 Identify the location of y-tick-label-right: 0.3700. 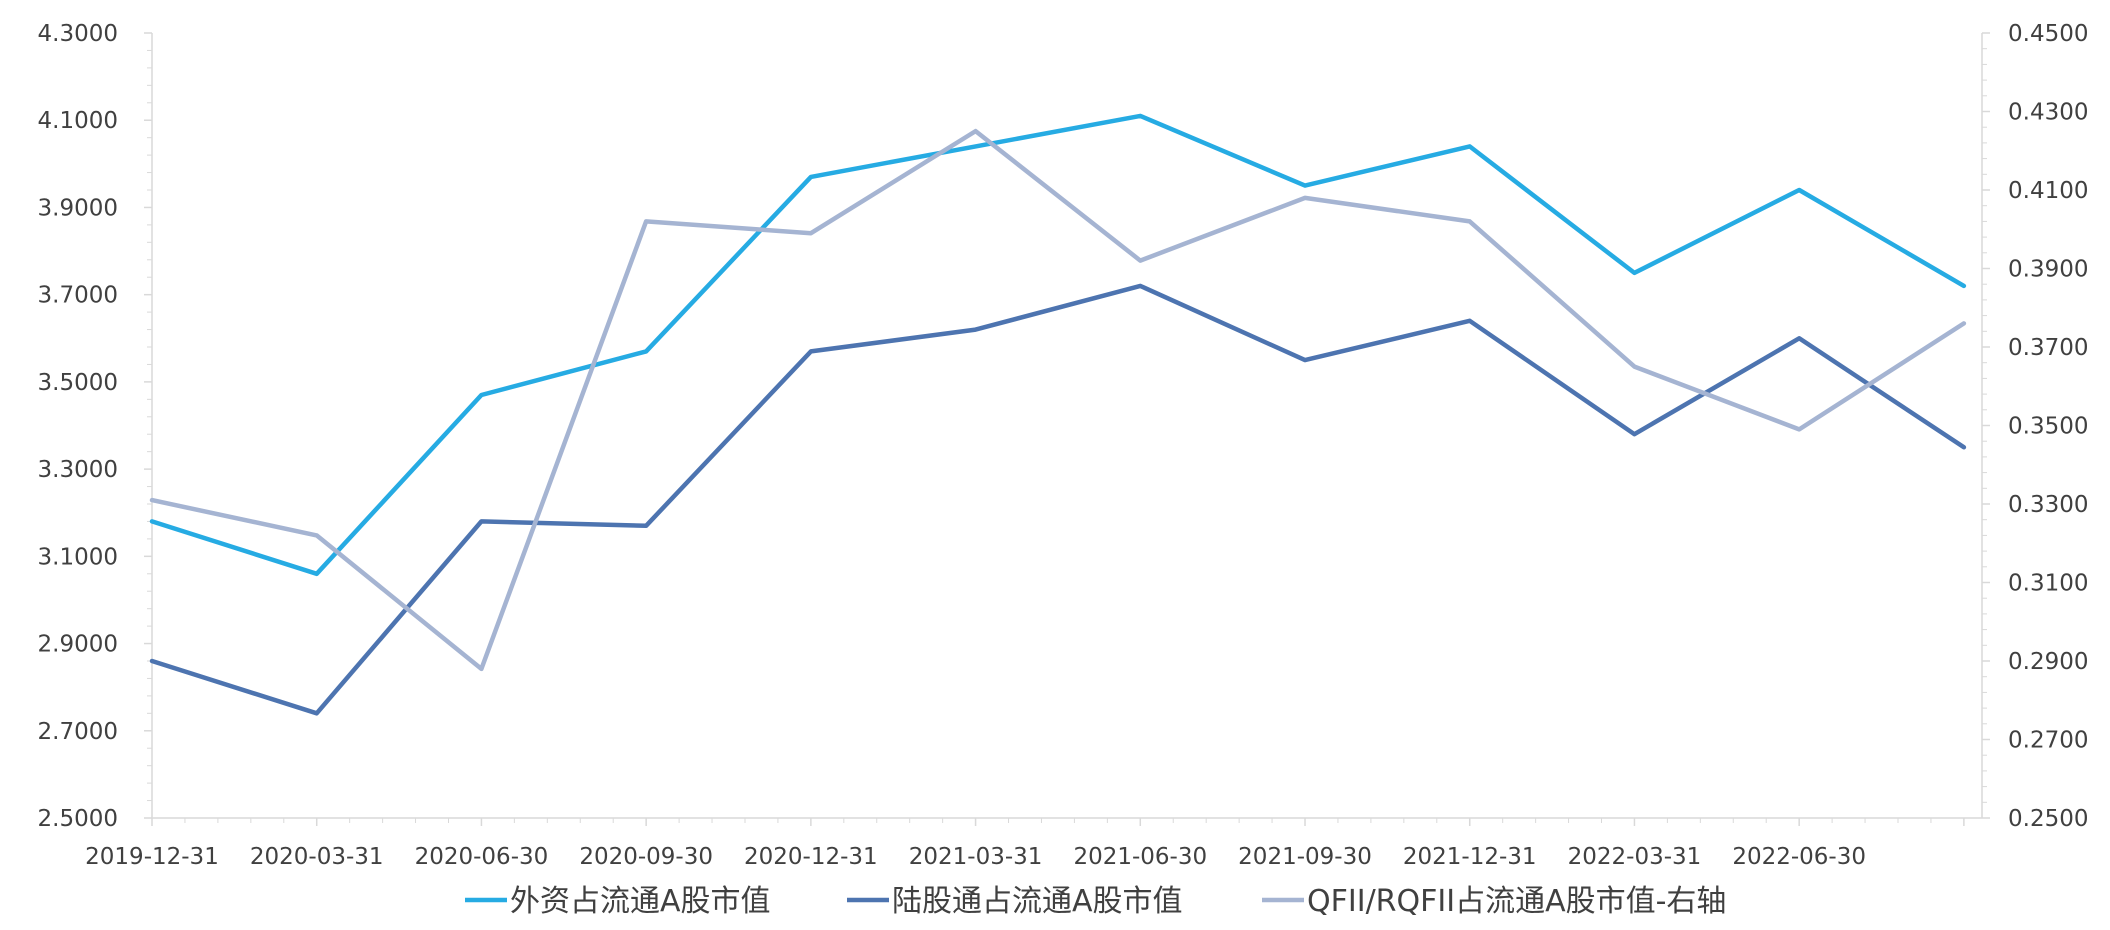
(2048, 348).